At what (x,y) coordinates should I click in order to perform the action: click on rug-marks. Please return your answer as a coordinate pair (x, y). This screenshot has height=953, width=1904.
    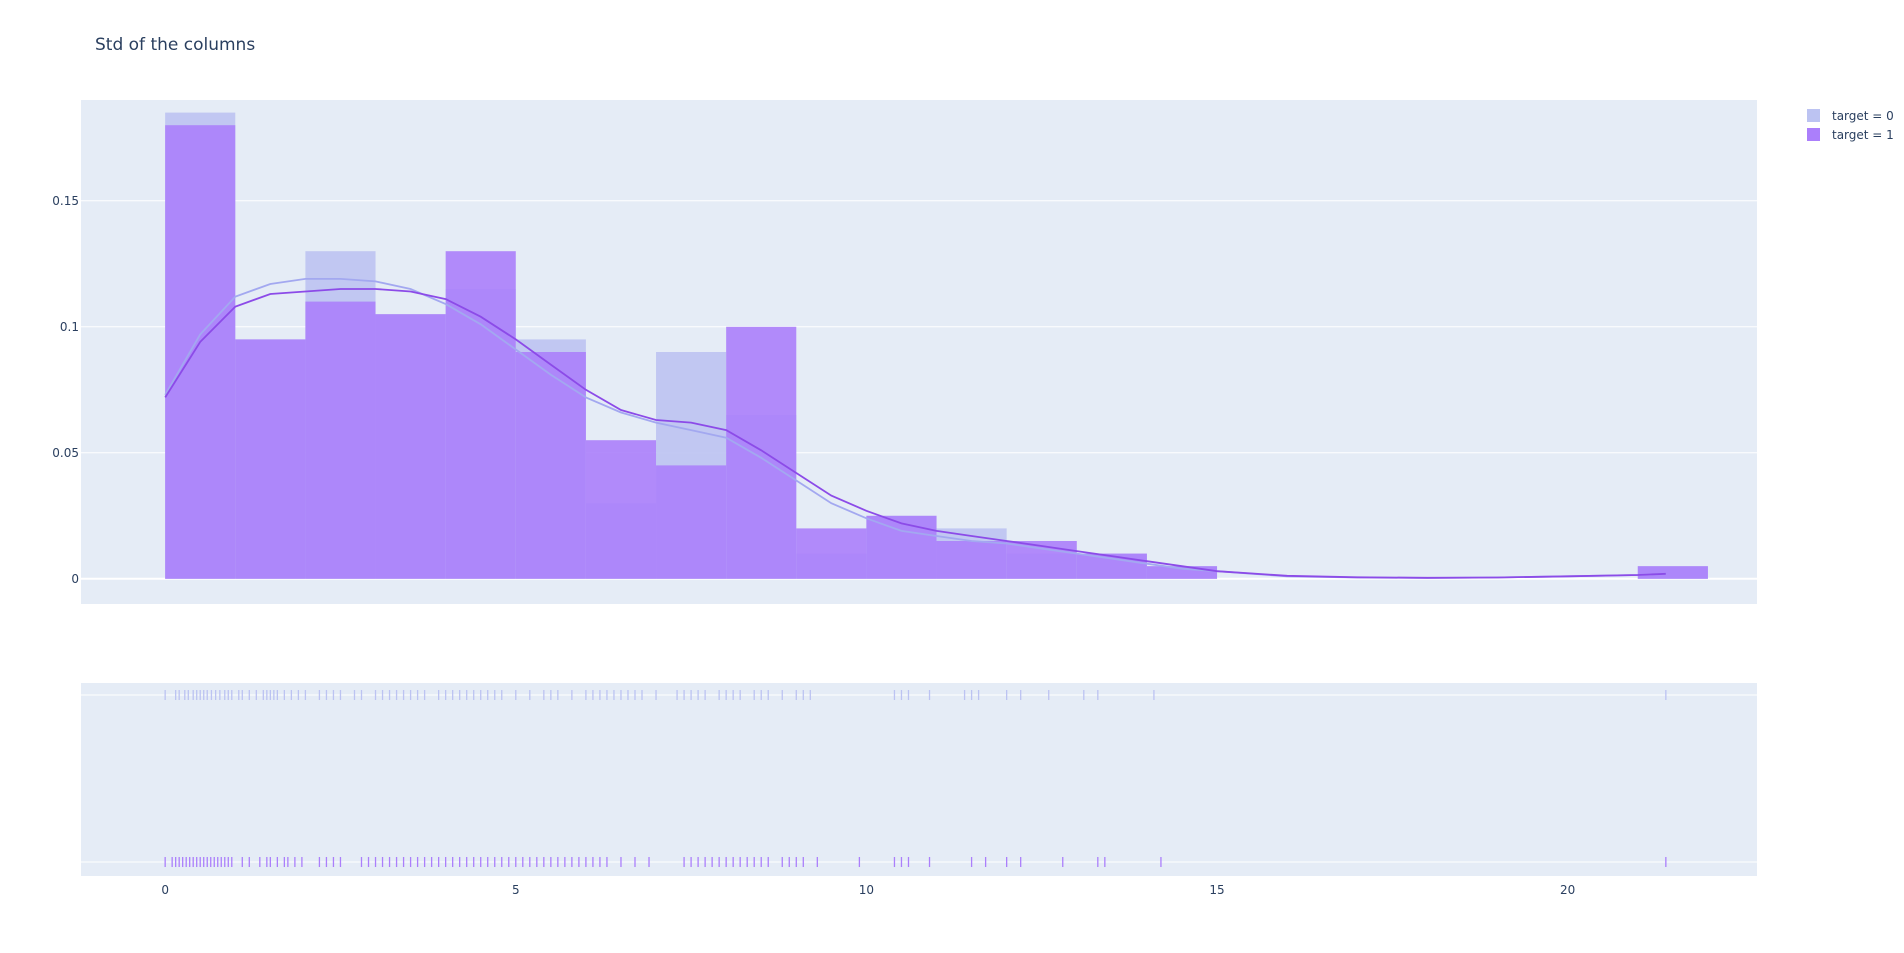
    Looking at the image, I should click on (915, 778).